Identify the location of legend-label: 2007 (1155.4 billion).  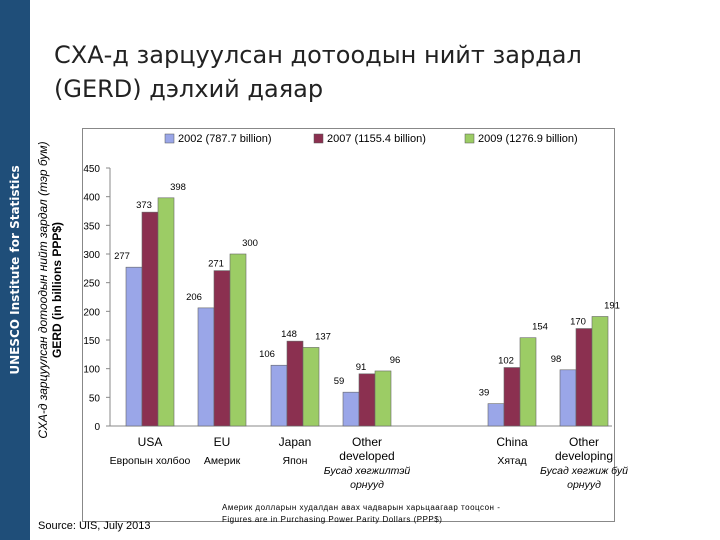
(376, 139).